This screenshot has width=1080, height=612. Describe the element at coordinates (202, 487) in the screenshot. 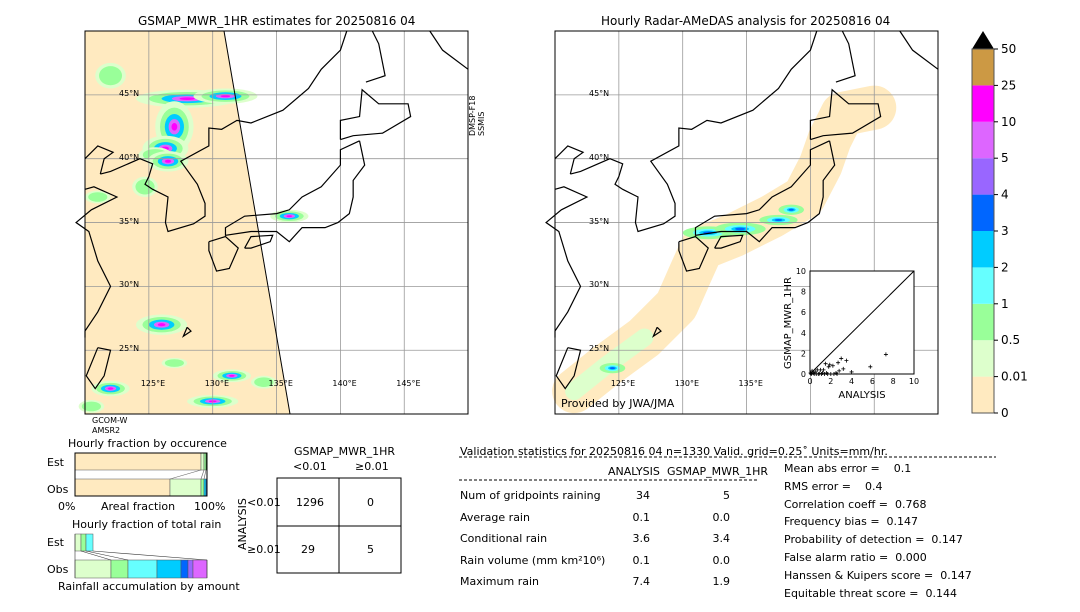

I see `occ-obs-segment` at that location.